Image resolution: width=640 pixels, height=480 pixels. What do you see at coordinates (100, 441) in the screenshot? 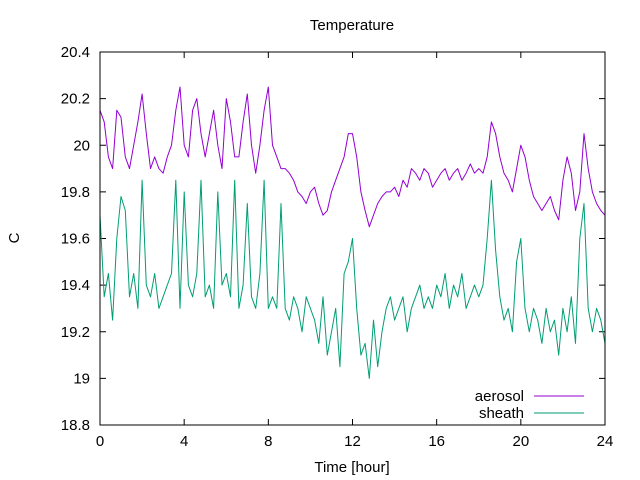
I see `x-tick-label: 0` at bounding box center [100, 441].